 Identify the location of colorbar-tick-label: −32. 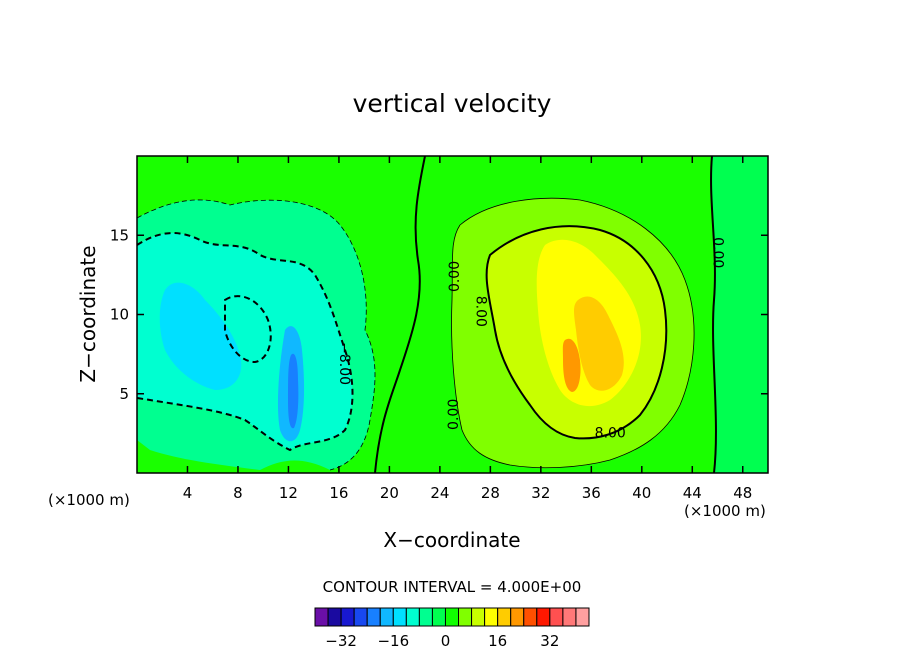
(341, 641).